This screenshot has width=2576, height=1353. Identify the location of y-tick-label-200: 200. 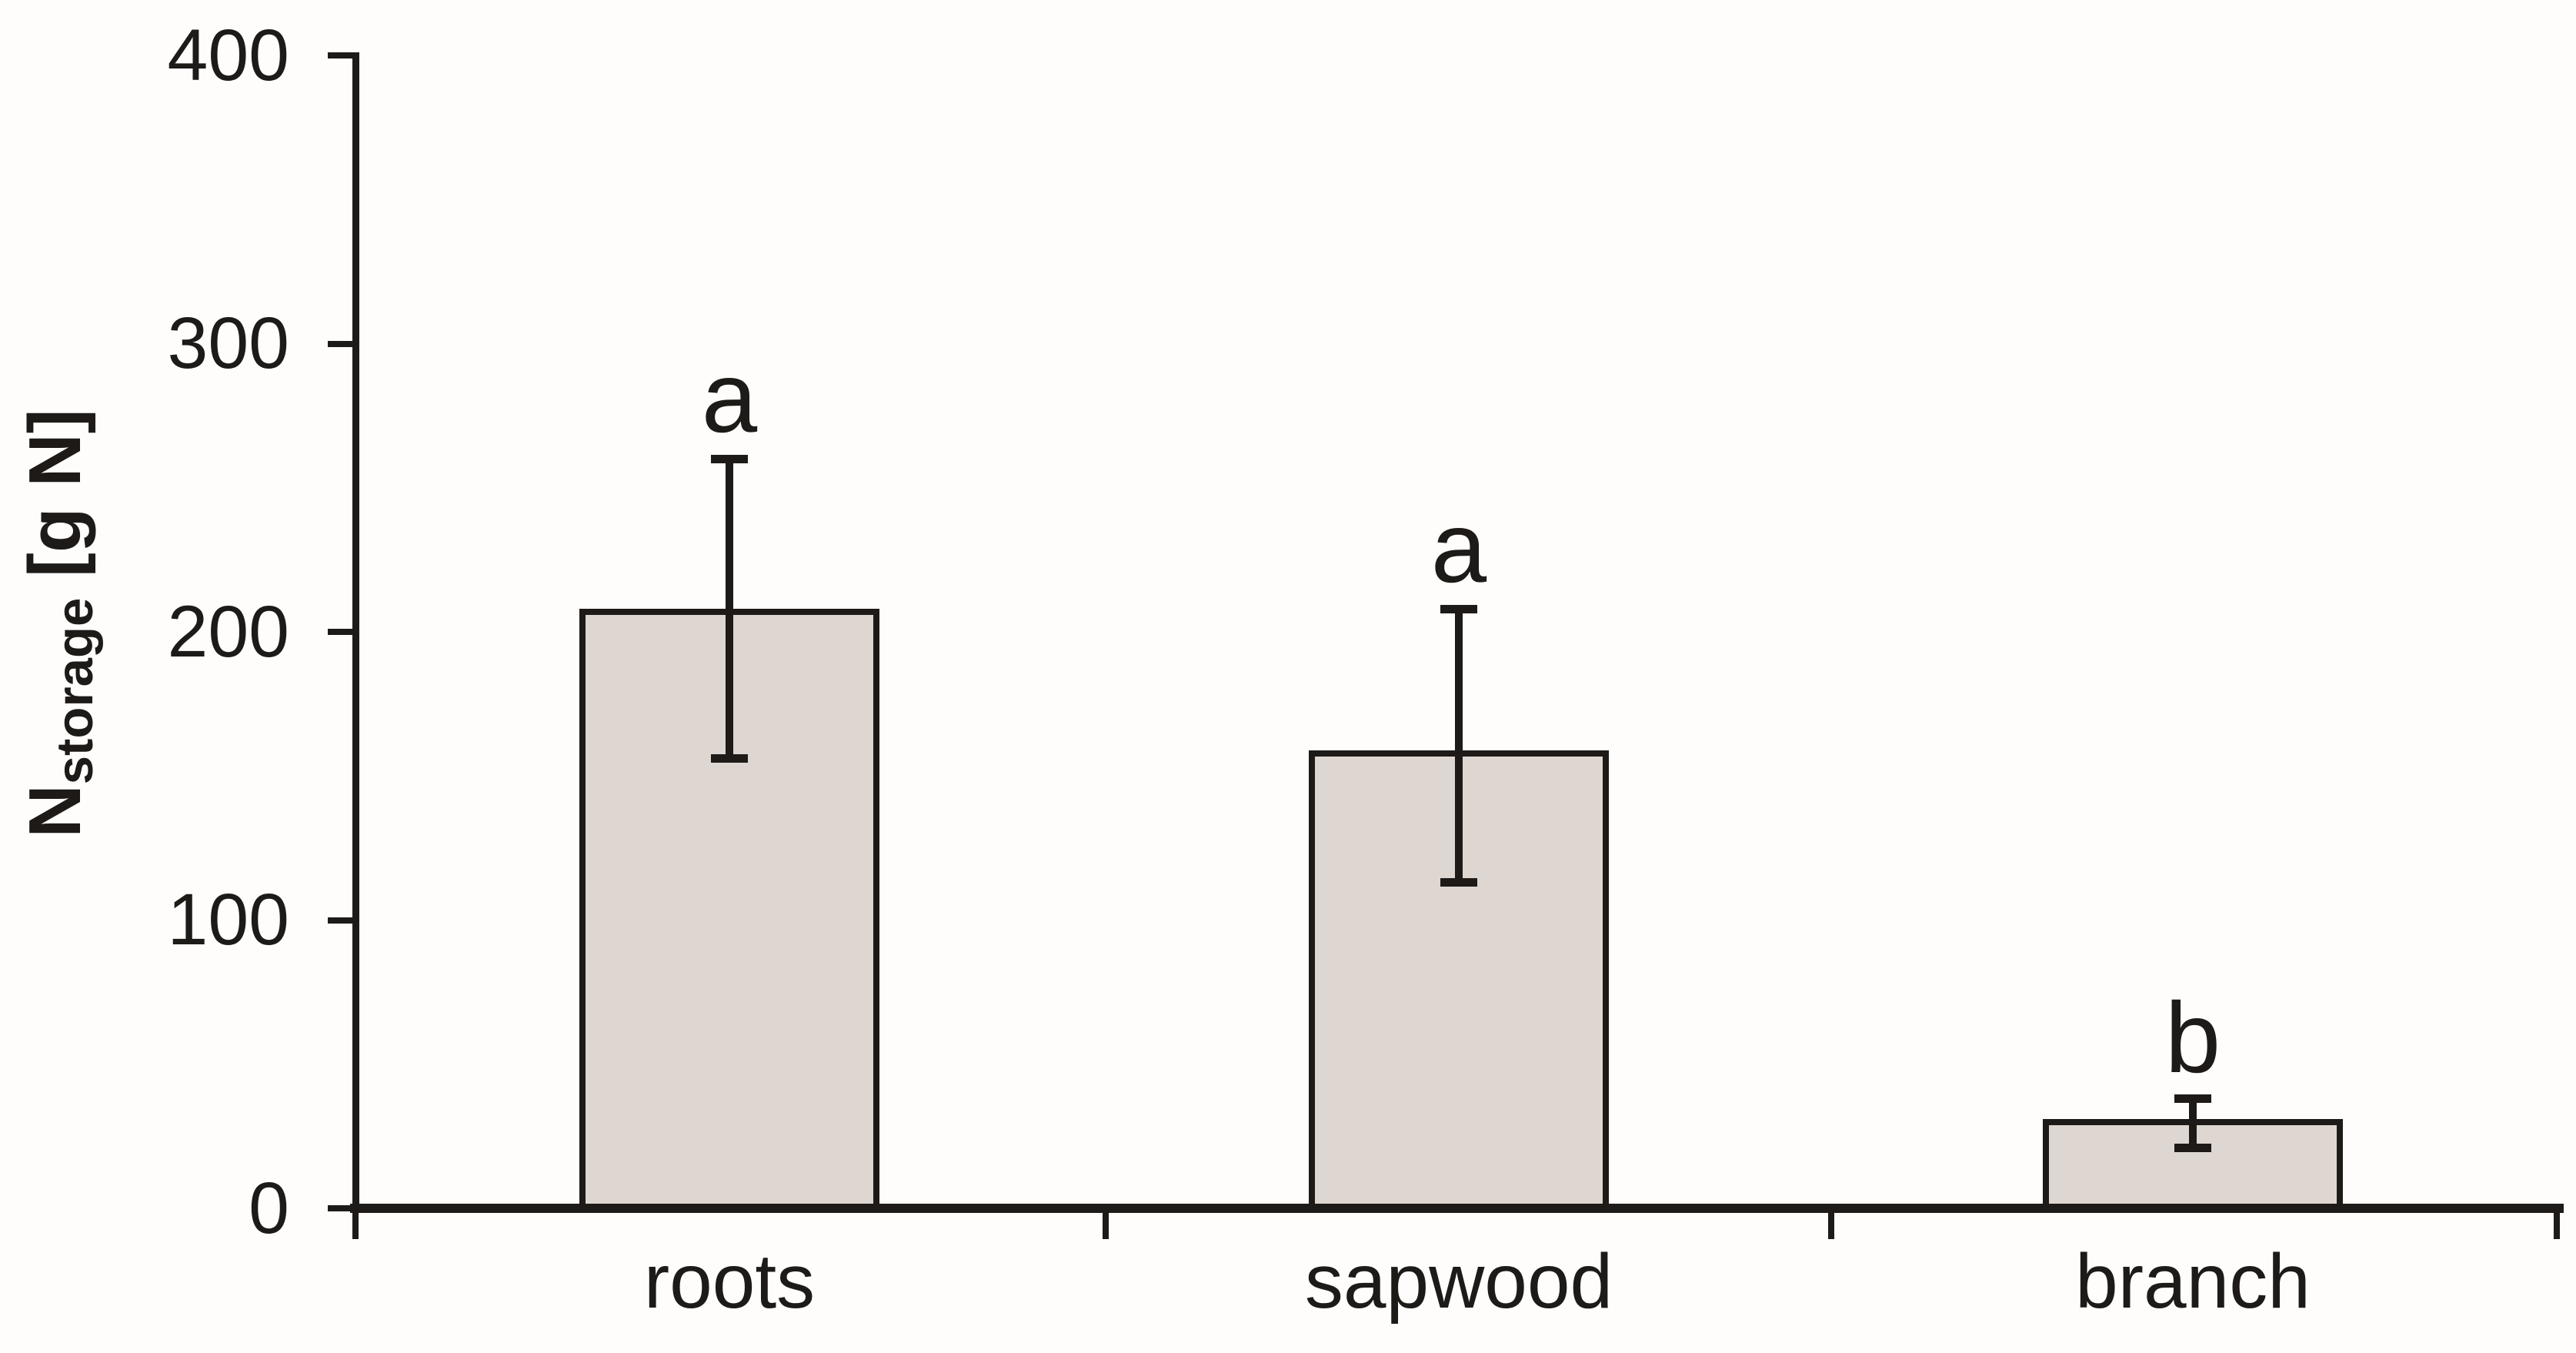
(228, 631).